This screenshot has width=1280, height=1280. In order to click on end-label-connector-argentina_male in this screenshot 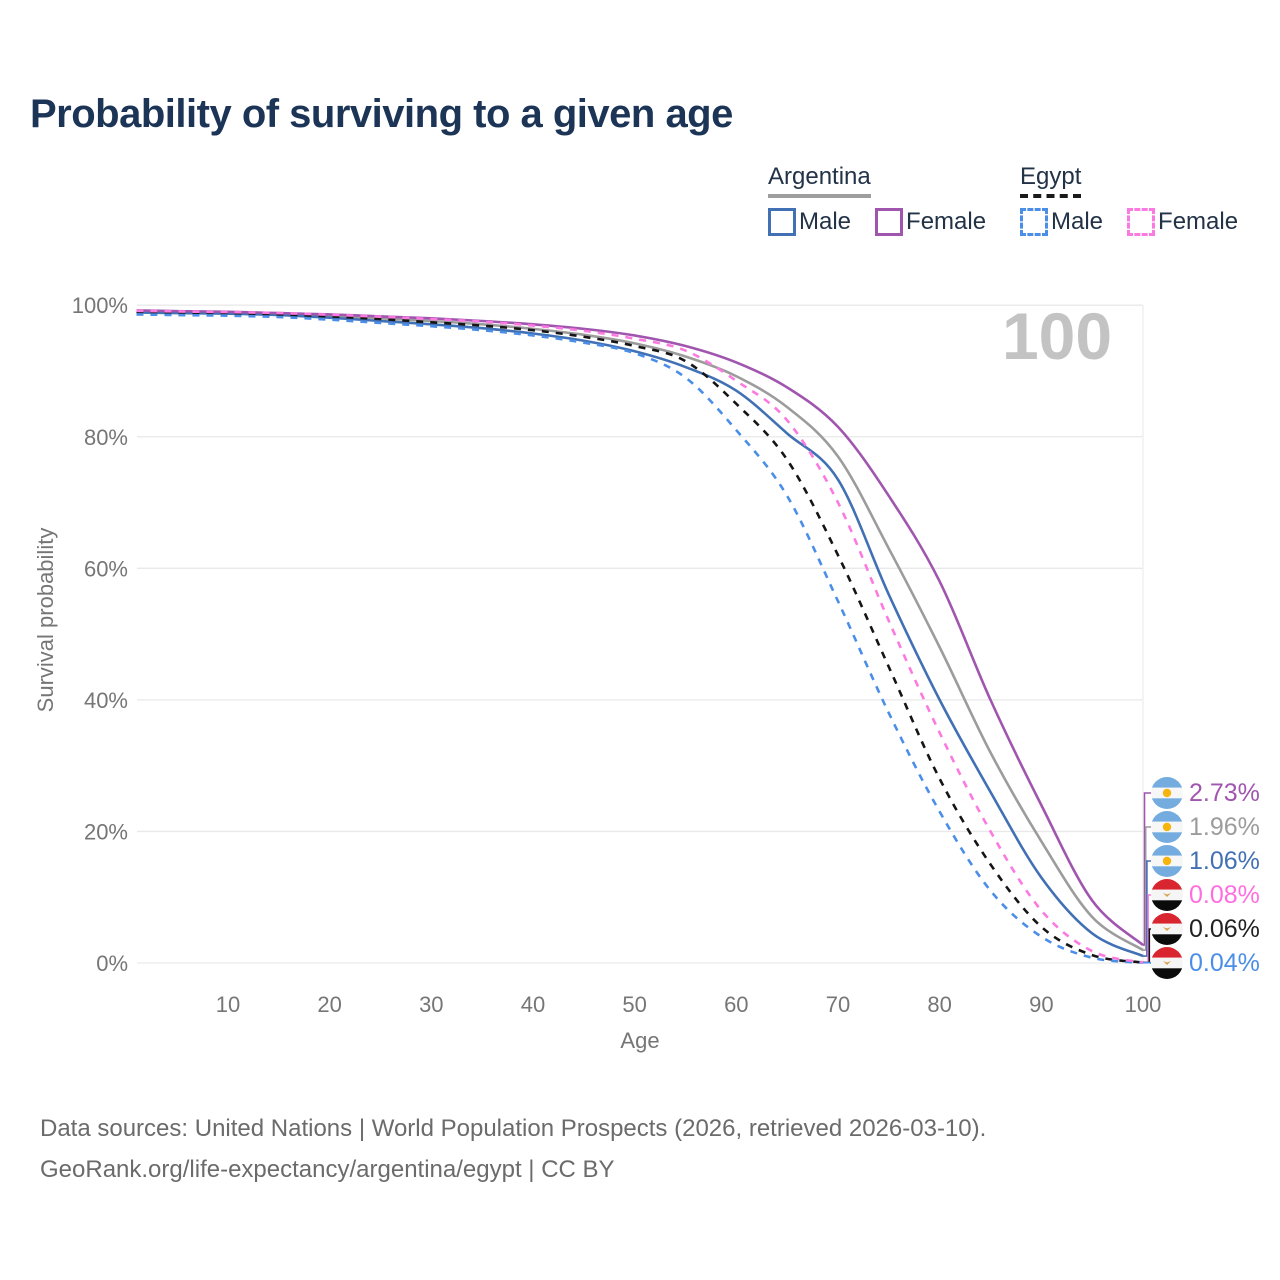, I will do `click(1147, 908)`.